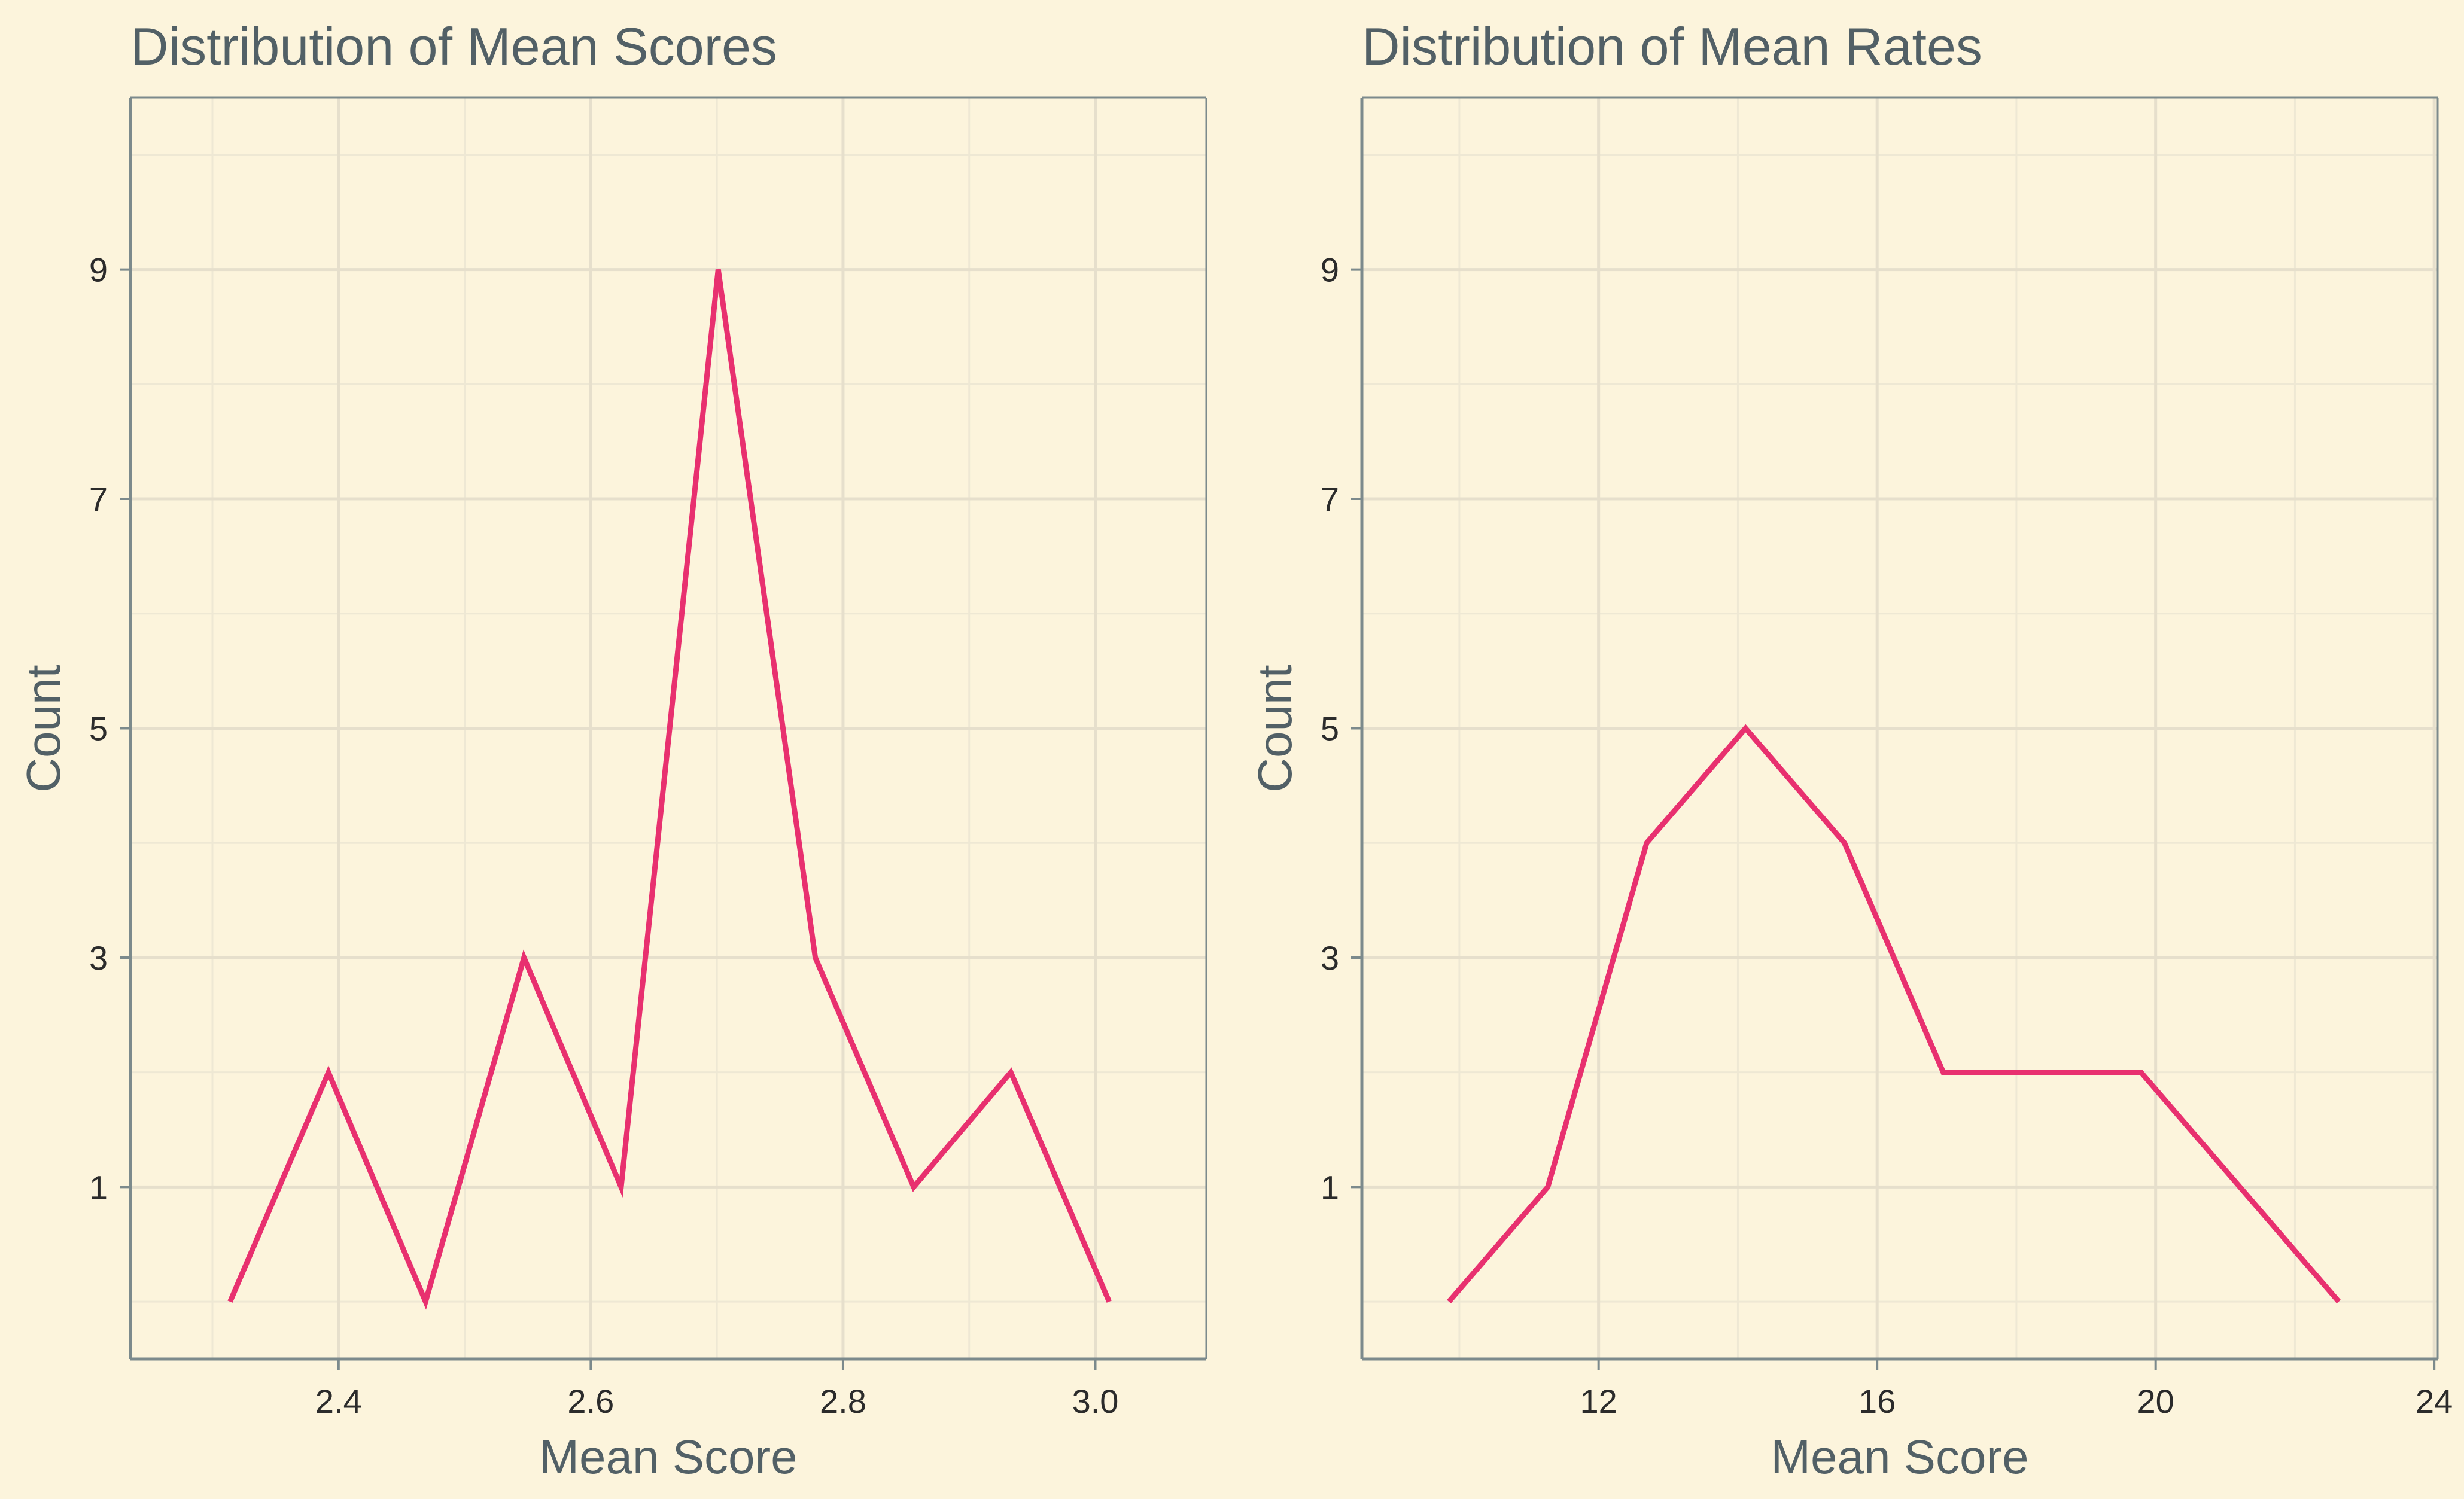 The height and width of the screenshot is (1499, 2464). I want to click on series-line, so click(1894, 1014).